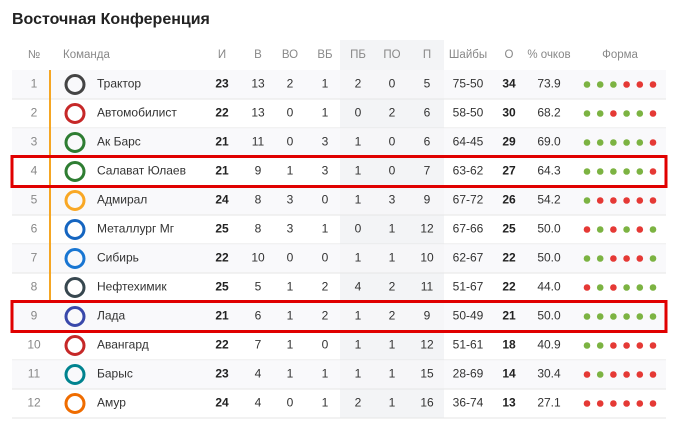 The height and width of the screenshot is (429, 678). Describe the element at coordinates (339, 171) in the screenshot. I see `highlight-box` at that location.